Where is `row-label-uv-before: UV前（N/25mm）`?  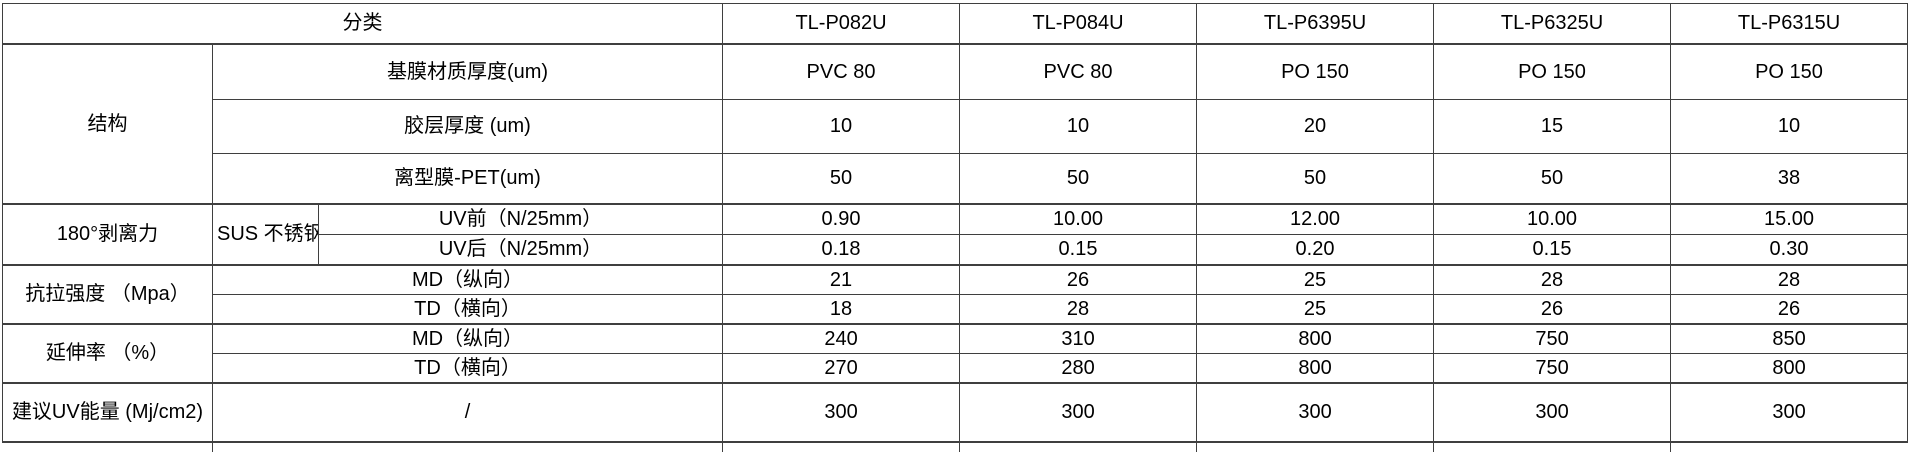 row-label-uv-before: UV前（N/25mm） is located at coordinates (520, 219).